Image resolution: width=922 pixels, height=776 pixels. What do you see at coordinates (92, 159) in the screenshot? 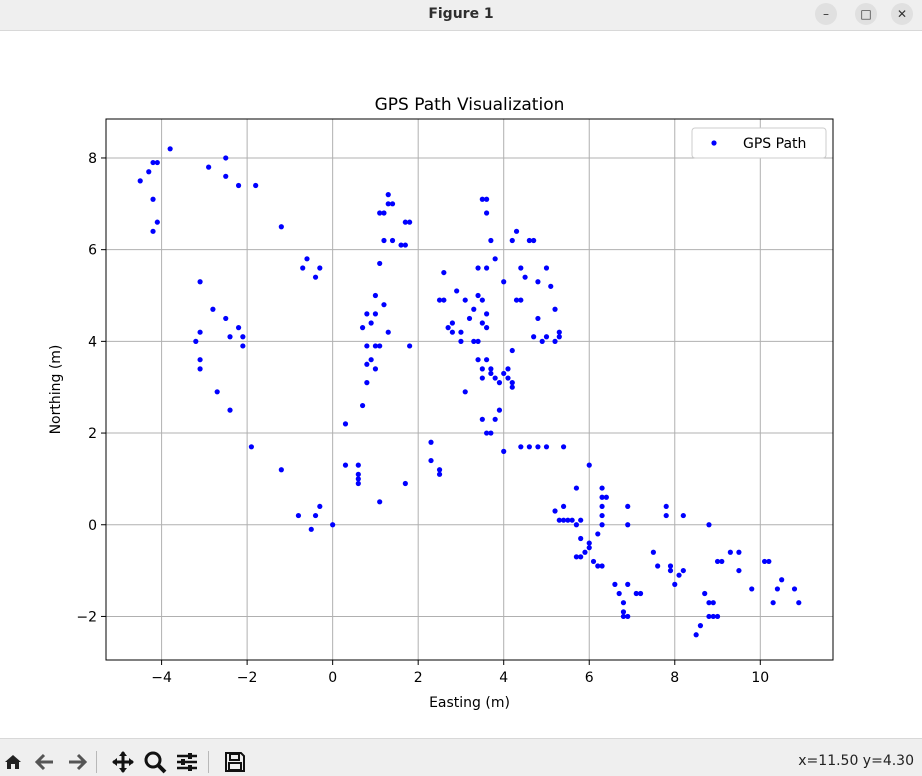
I see `y-tick-label: 8` at bounding box center [92, 159].